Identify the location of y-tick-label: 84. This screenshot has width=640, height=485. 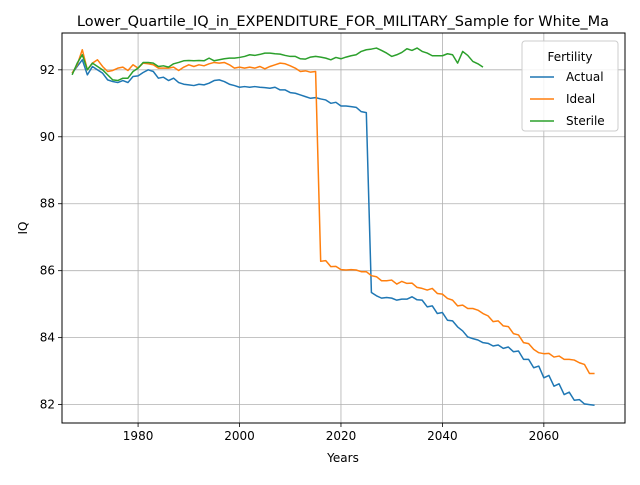
(47, 338).